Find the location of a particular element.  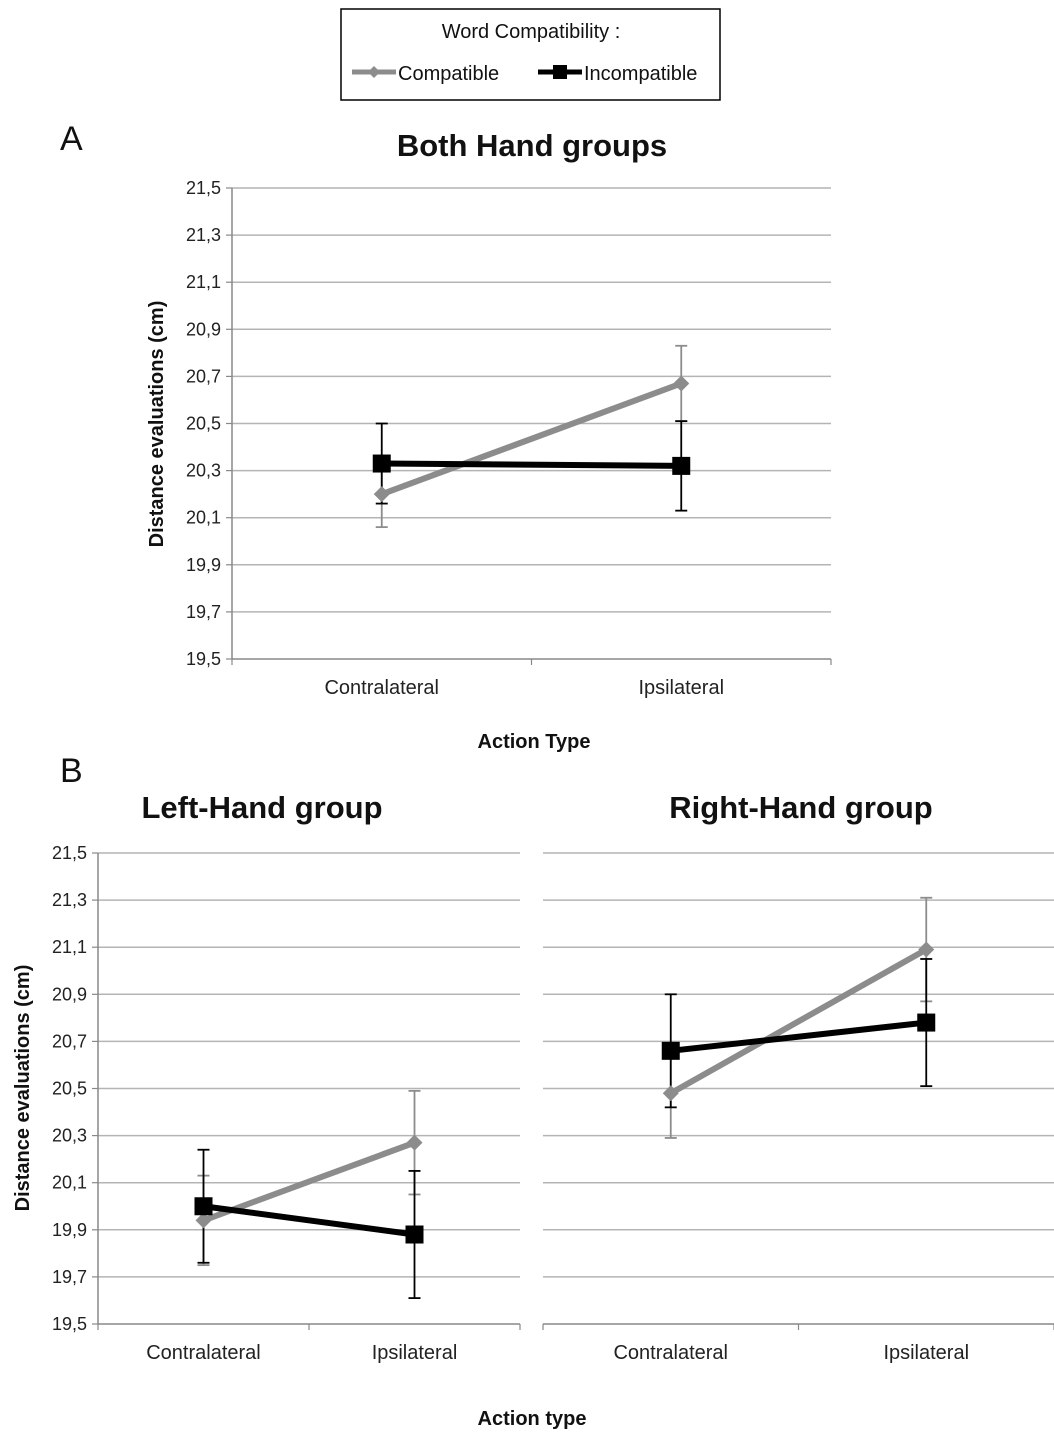

legend-title: Word Compatibility : is located at coordinates (531, 32).